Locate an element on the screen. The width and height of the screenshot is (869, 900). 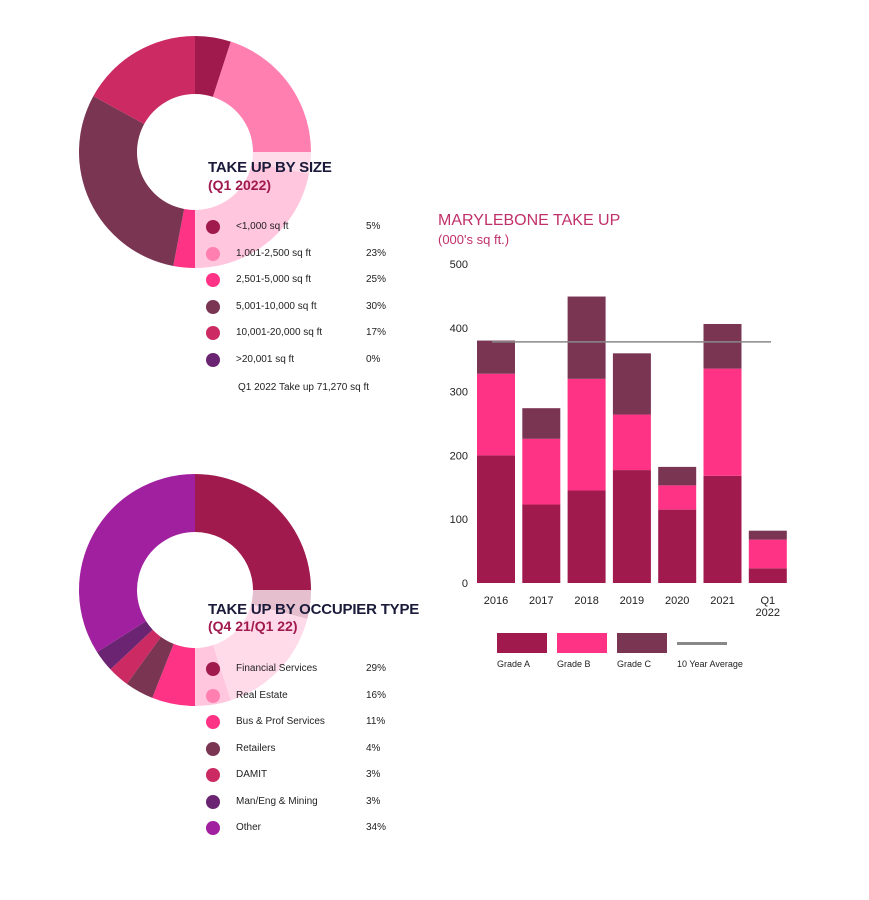
x-tick-label: 2018 is located at coordinates (586, 601).